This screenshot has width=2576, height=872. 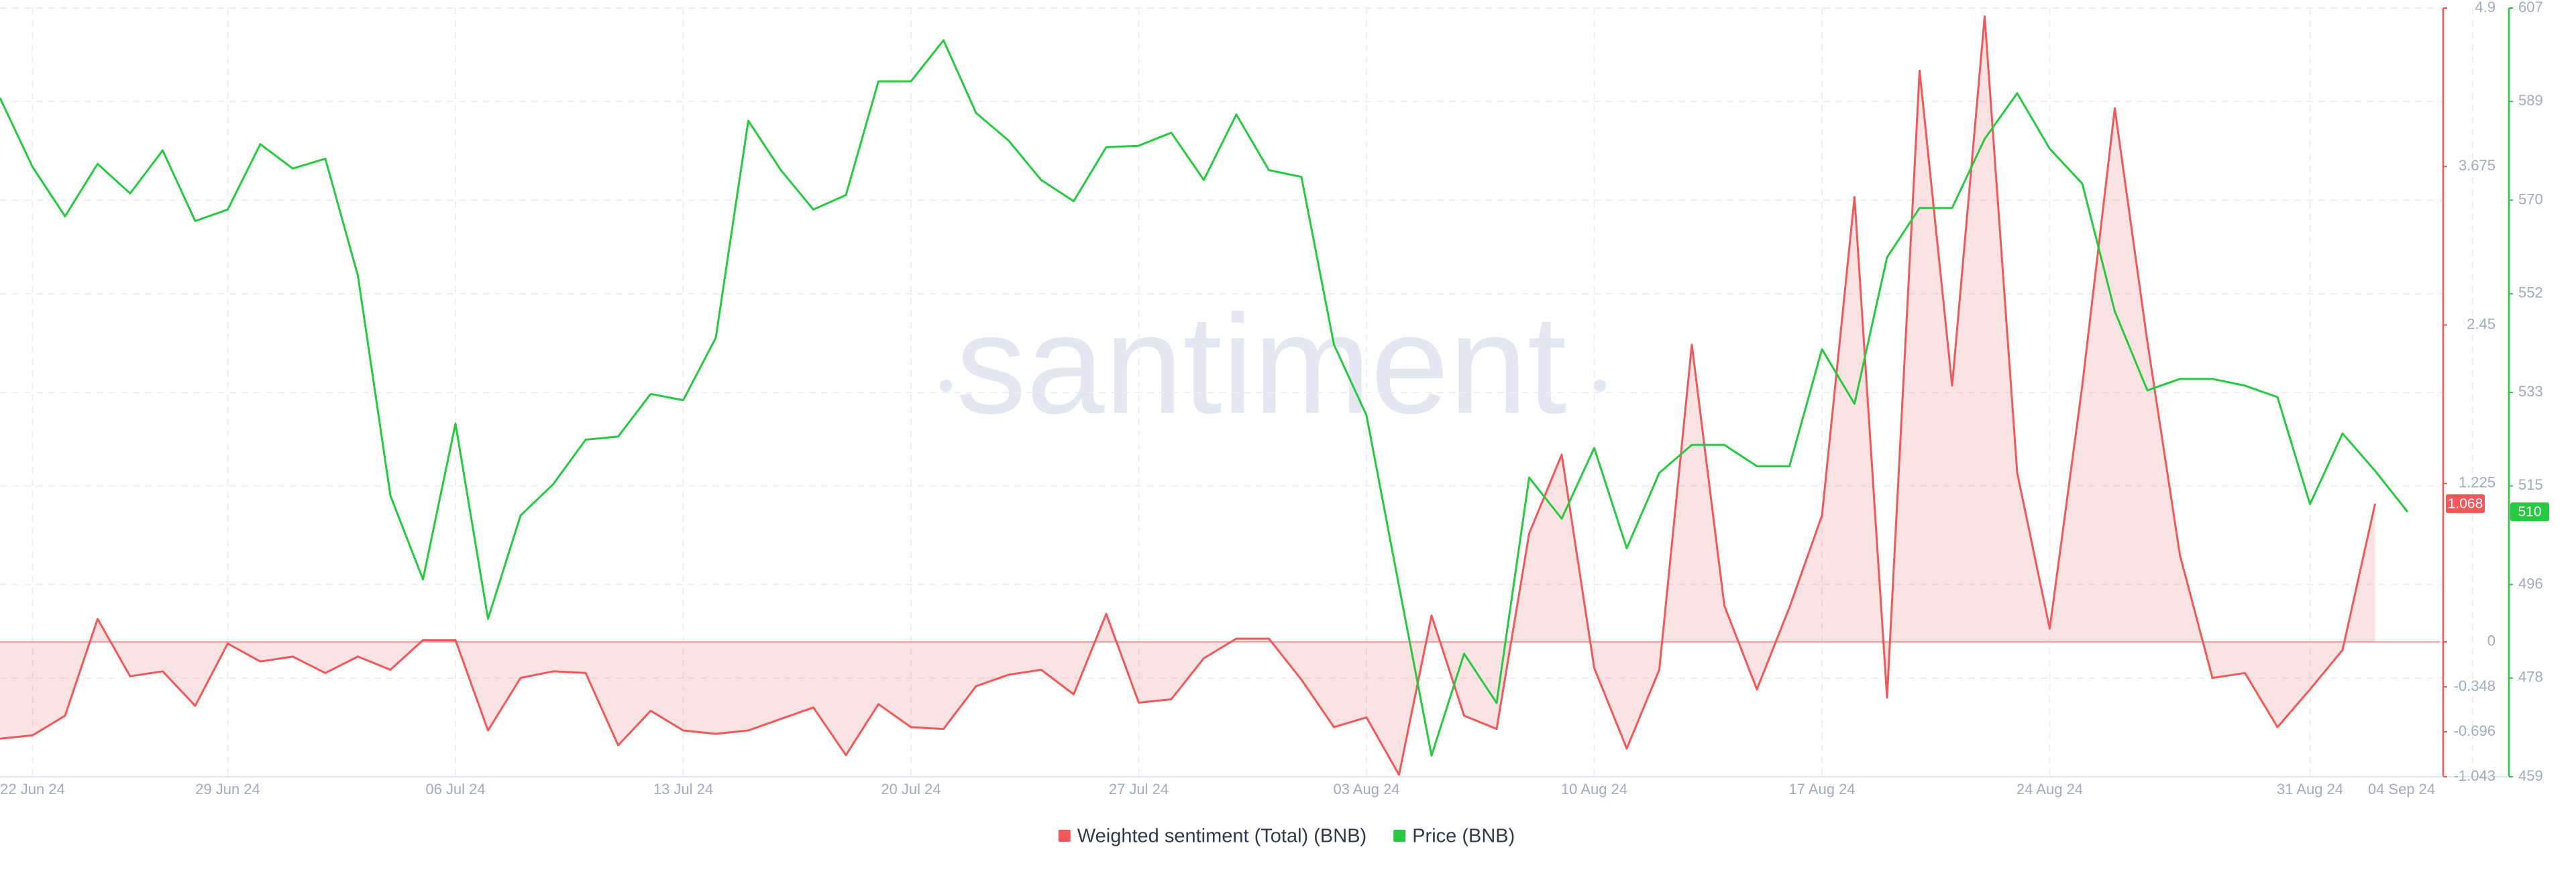 I want to click on y-tick-label: 2.45, so click(x=2481, y=324).